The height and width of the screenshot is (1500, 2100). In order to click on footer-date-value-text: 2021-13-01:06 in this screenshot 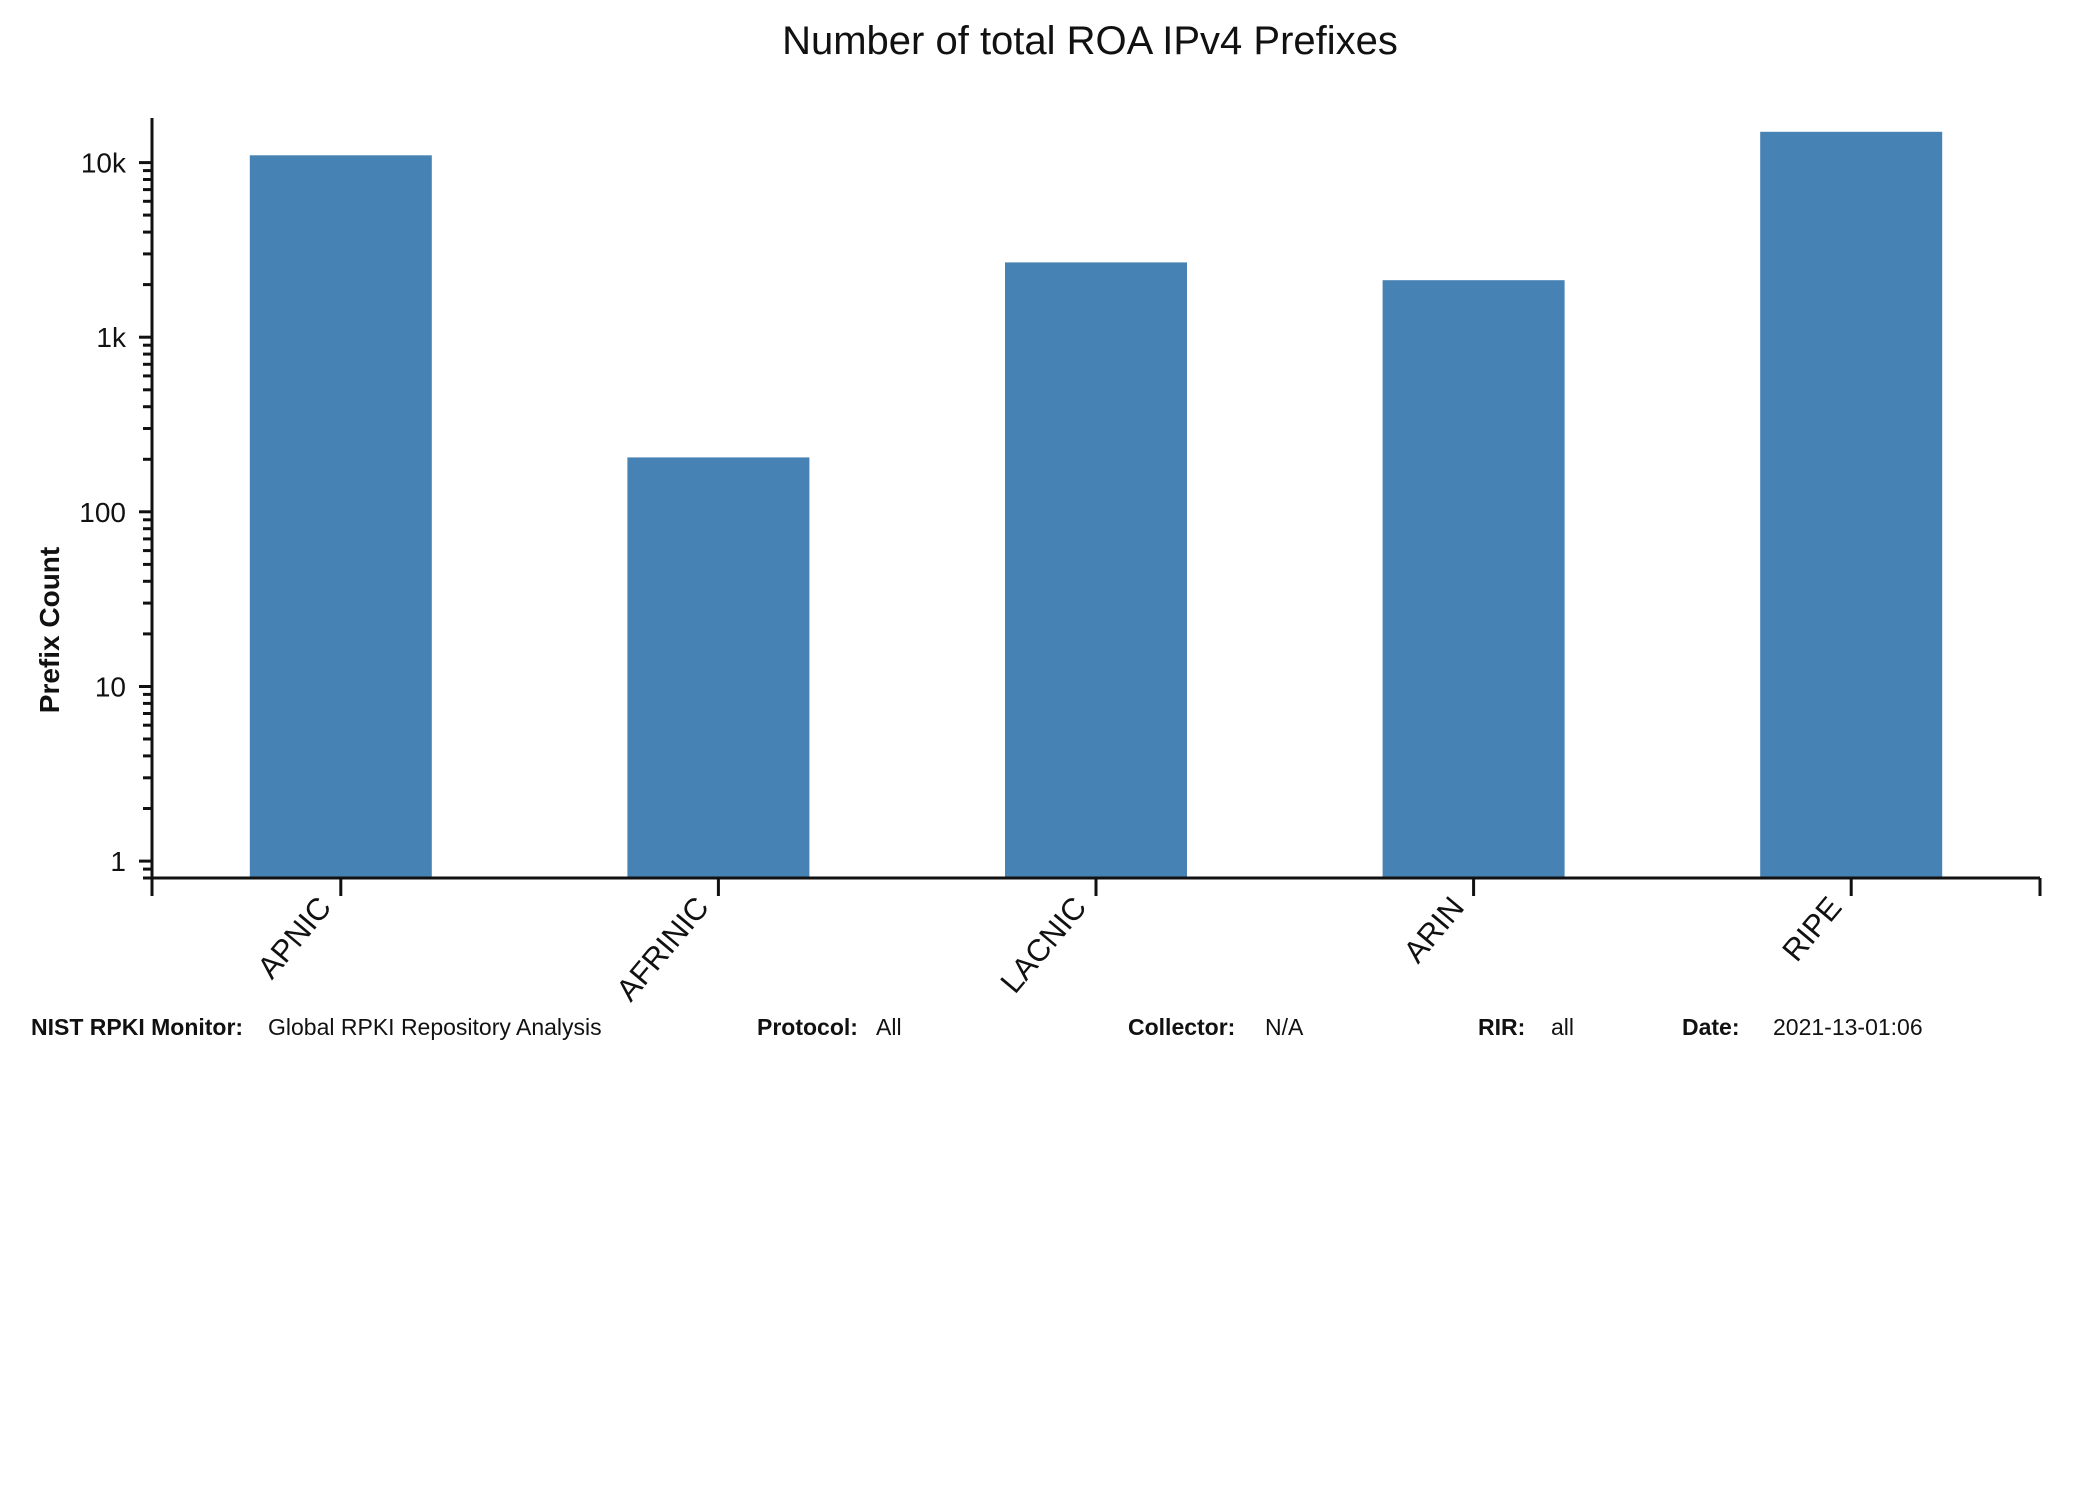, I will do `click(1848, 1027)`.